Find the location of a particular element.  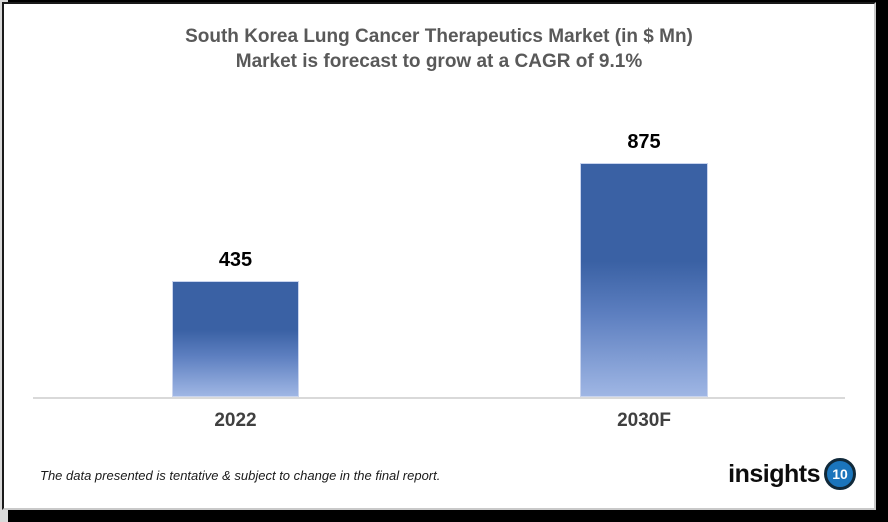

logo-number-badge: 10 is located at coordinates (840, 474).